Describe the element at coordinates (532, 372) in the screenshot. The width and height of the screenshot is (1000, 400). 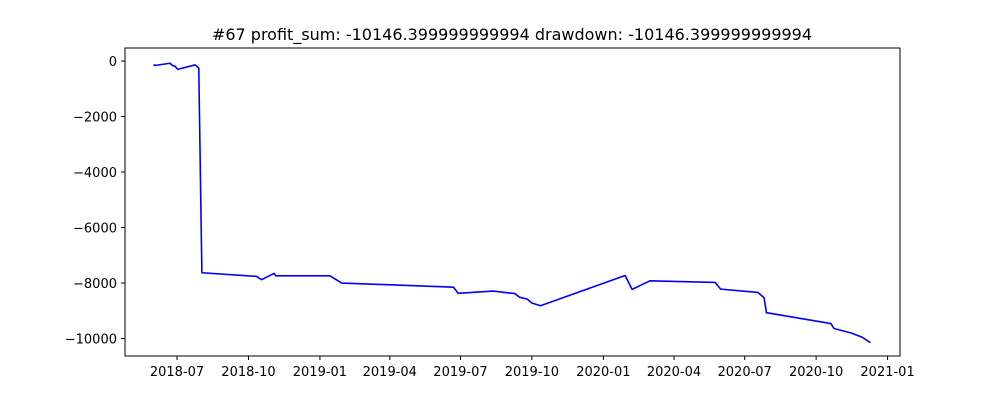
I see `x-tick-label: 2019-10` at that location.